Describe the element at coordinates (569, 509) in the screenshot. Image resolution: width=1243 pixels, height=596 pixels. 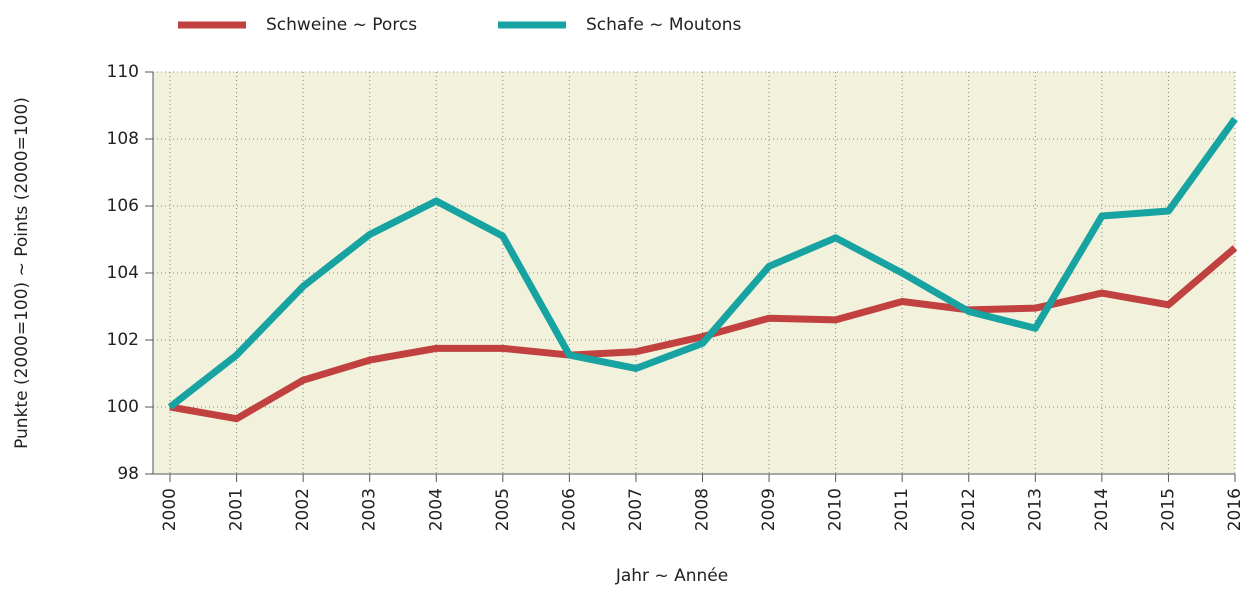
I see `x-tick-label: 2006` at that location.